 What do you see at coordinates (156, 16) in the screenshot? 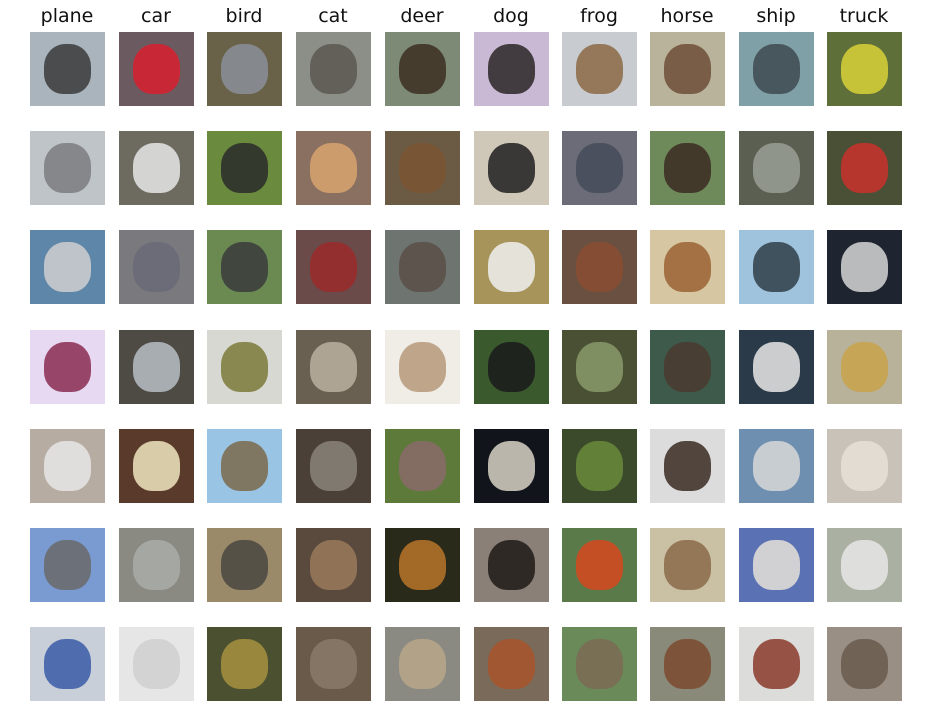
I see `column-title-car: car` at bounding box center [156, 16].